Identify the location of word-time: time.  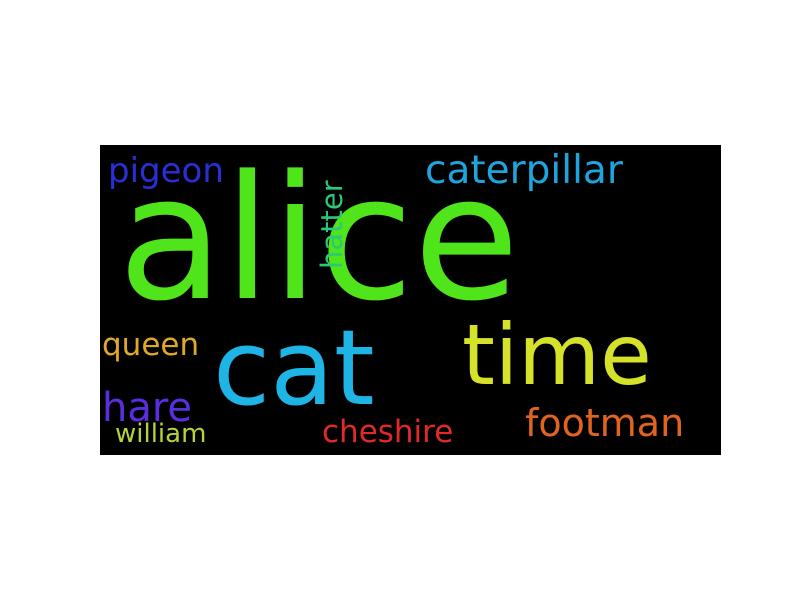
(557, 355).